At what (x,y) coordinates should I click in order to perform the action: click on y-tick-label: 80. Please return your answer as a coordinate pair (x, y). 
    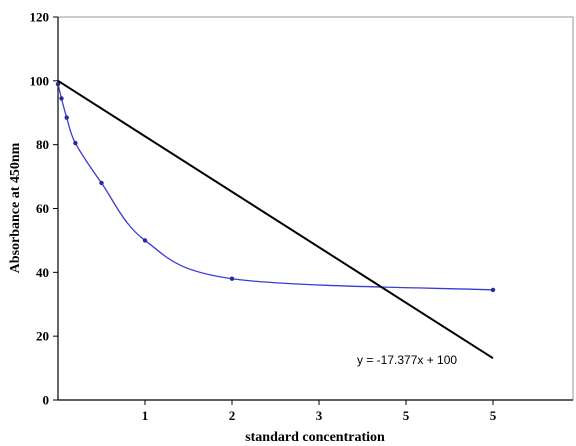
    Looking at the image, I should click on (42, 144).